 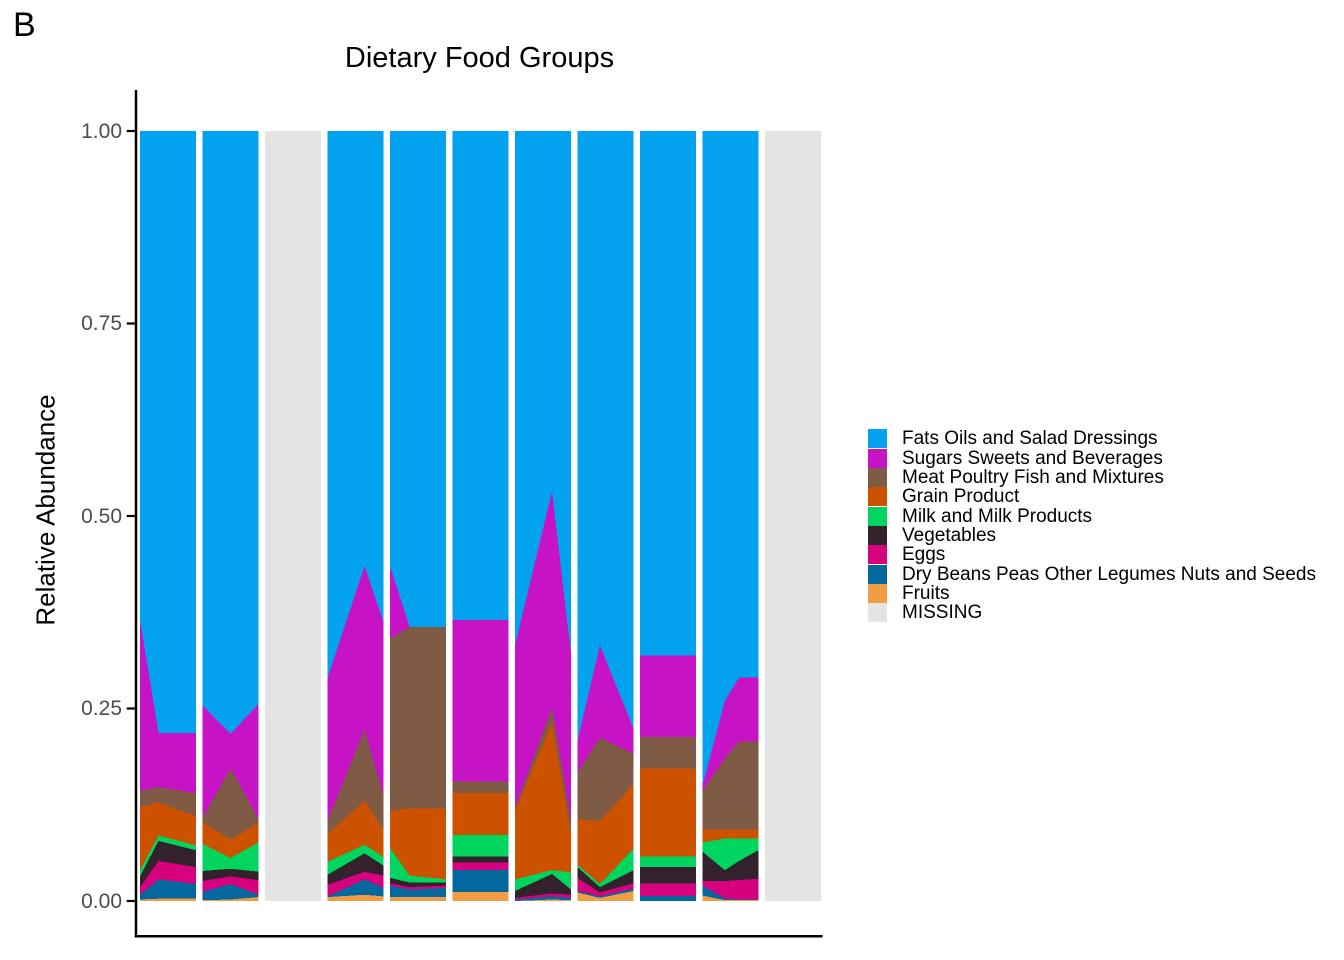 I want to click on column-10-layer-fats, so click(x=730, y=458).